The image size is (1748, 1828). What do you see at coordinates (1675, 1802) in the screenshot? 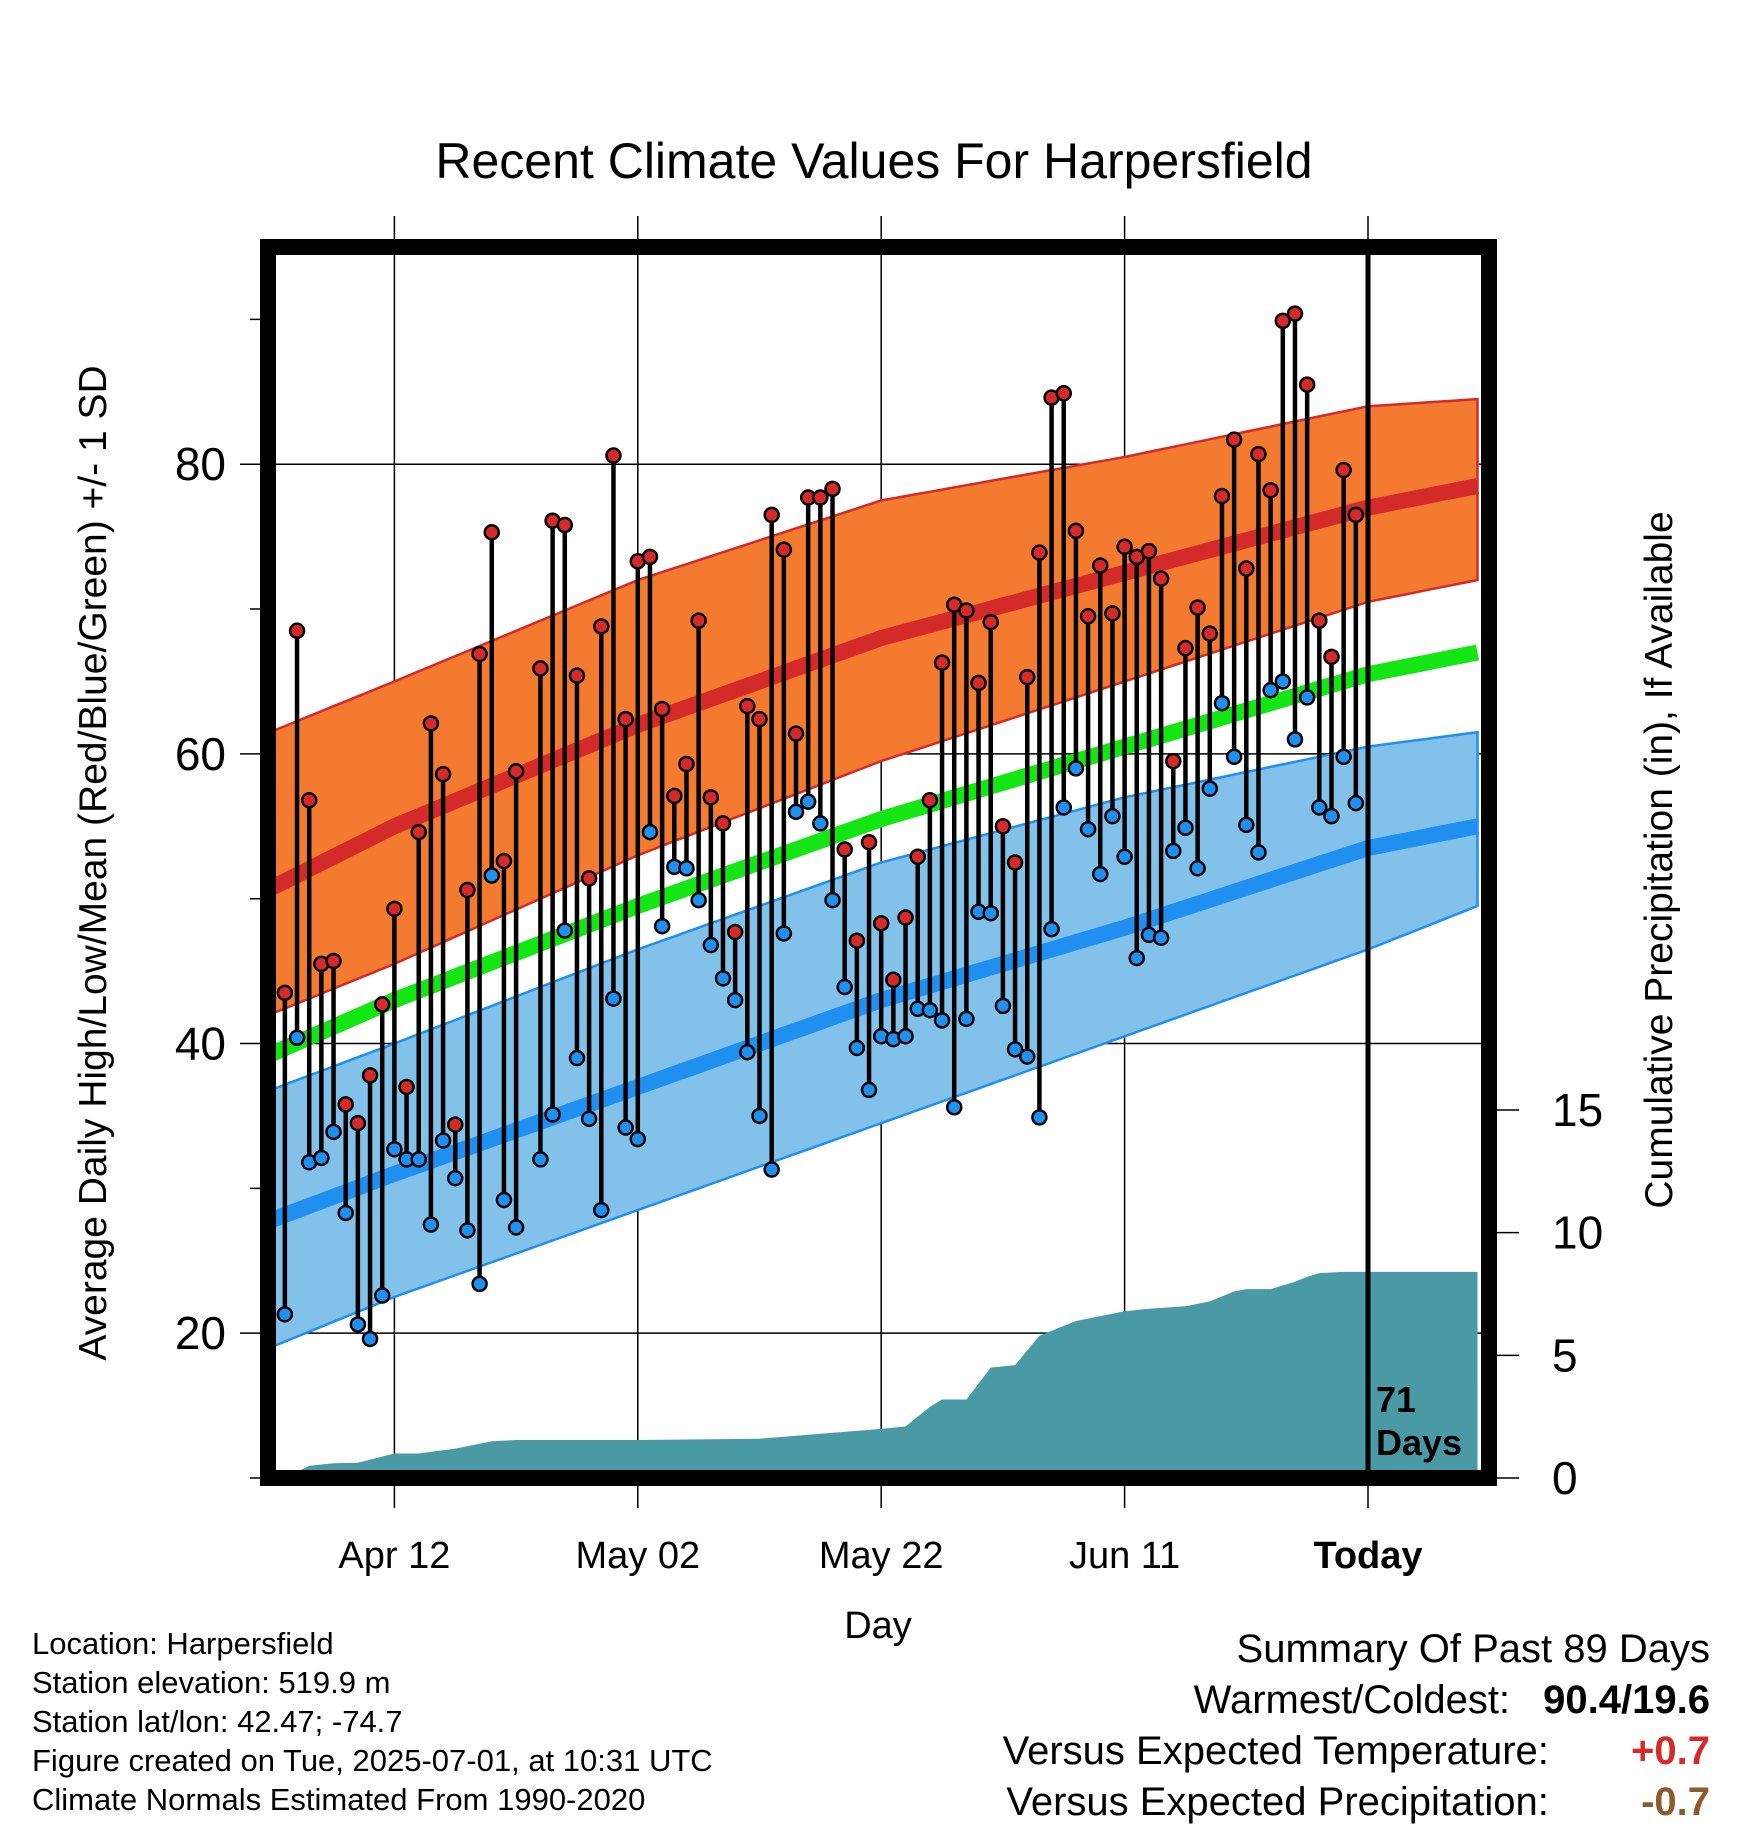
I see `precip-anomaly-value: -0.7` at bounding box center [1675, 1802].